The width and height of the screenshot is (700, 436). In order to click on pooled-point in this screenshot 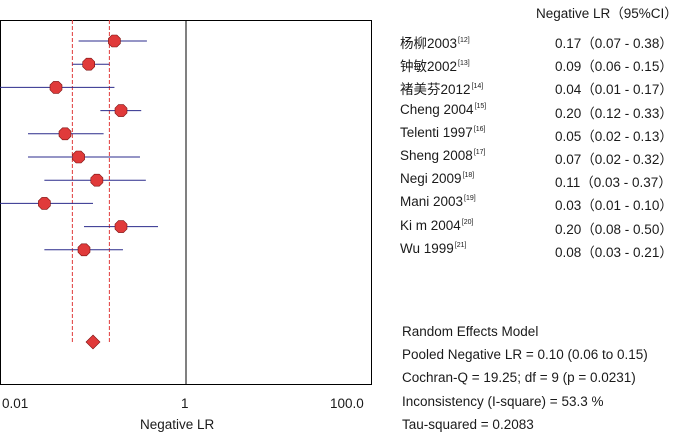, I will do `click(93, 342)`.